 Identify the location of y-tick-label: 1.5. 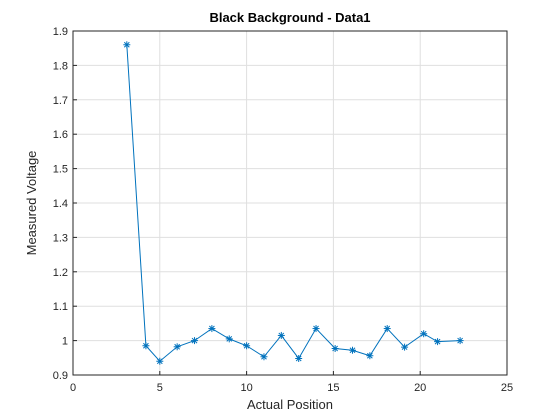
(60, 170).